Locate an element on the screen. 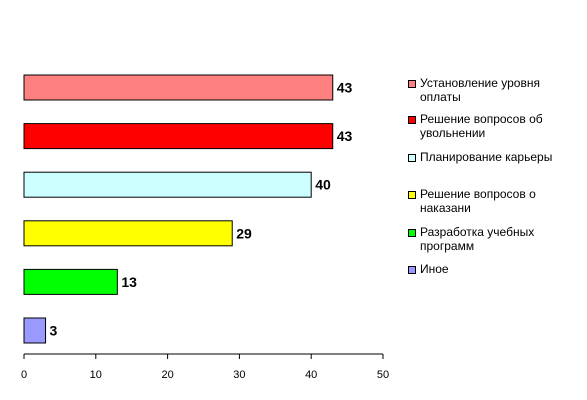 This screenshot has height=400, width=587. legend-label: Планирование карьеры is located at coordinates (486, 157).